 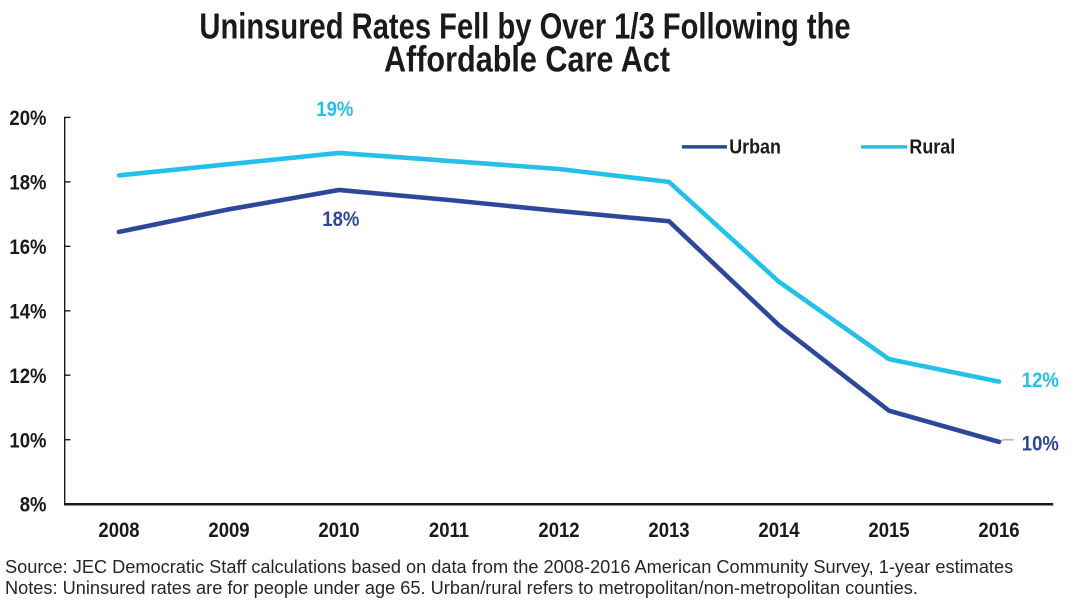 What do you see at coordinates (527, 60) in the screenshot?
I see `svg-text: Affordable Care Act` at bounding box center [527, 60].